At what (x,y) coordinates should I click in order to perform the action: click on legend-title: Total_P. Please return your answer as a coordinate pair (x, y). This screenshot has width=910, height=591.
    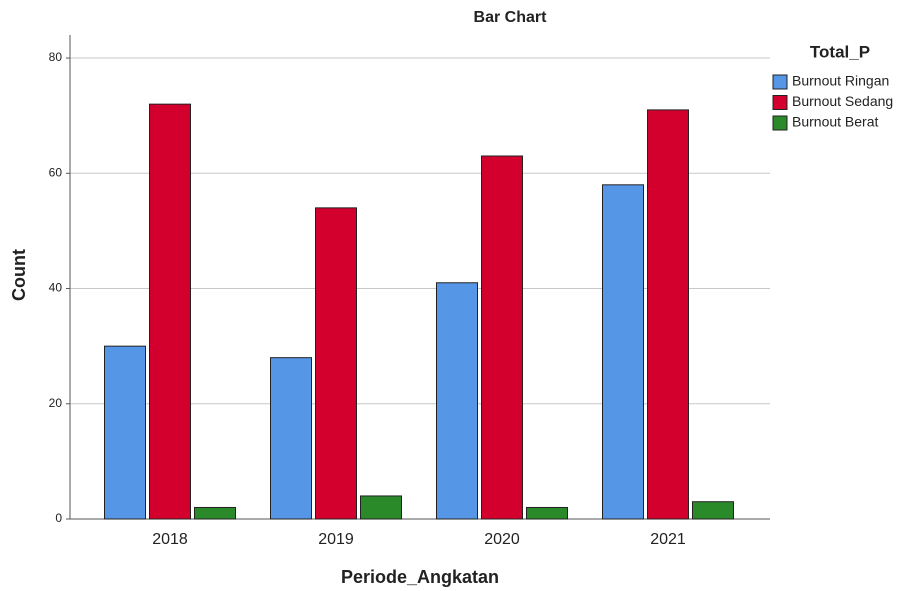
    Looking at the image, I should click on (840, 51).